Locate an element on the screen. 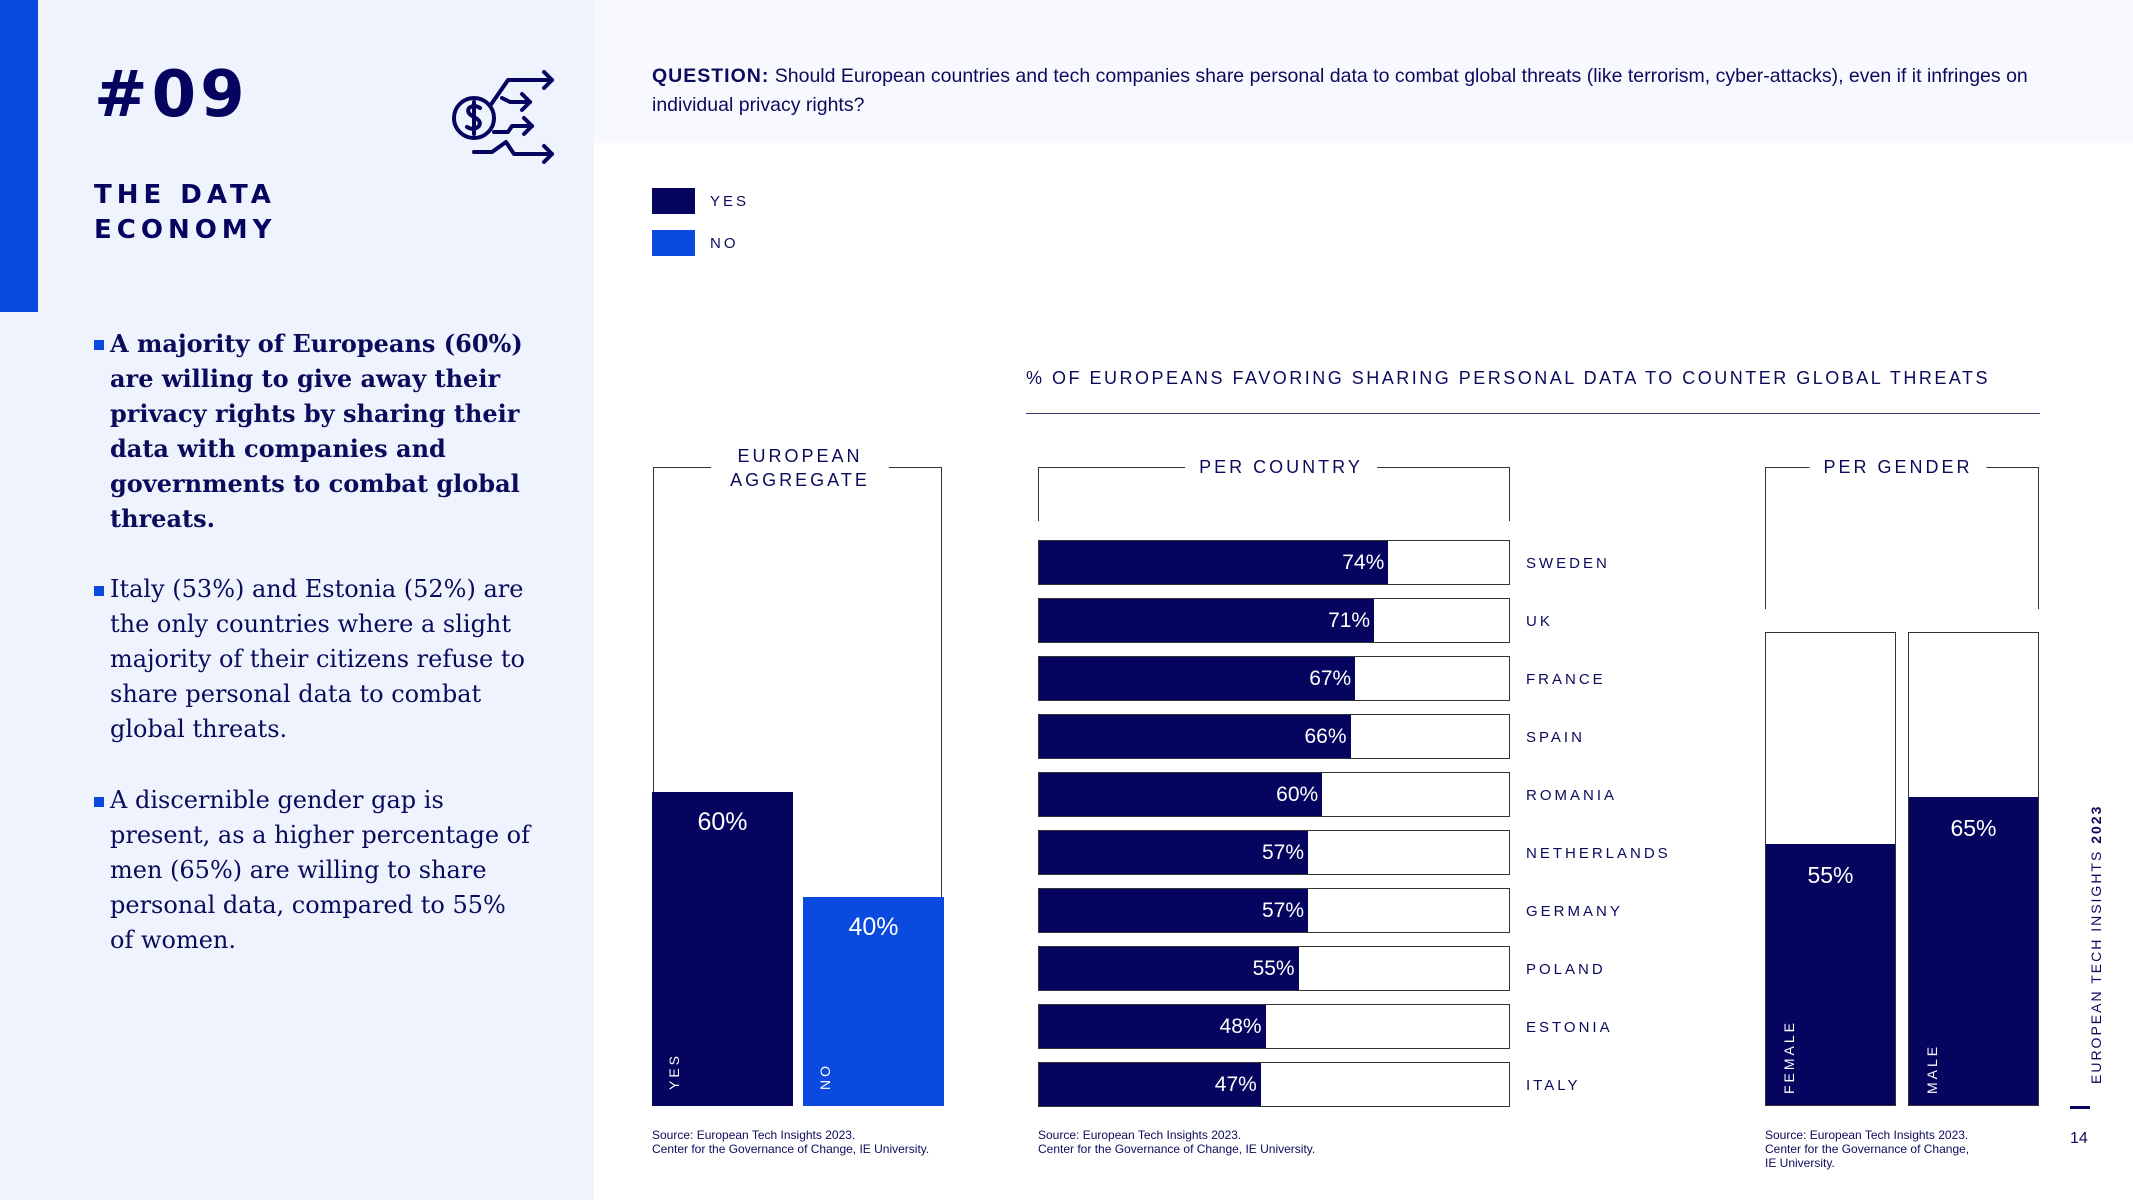  bar-female is located at coordinates (1830, 974).